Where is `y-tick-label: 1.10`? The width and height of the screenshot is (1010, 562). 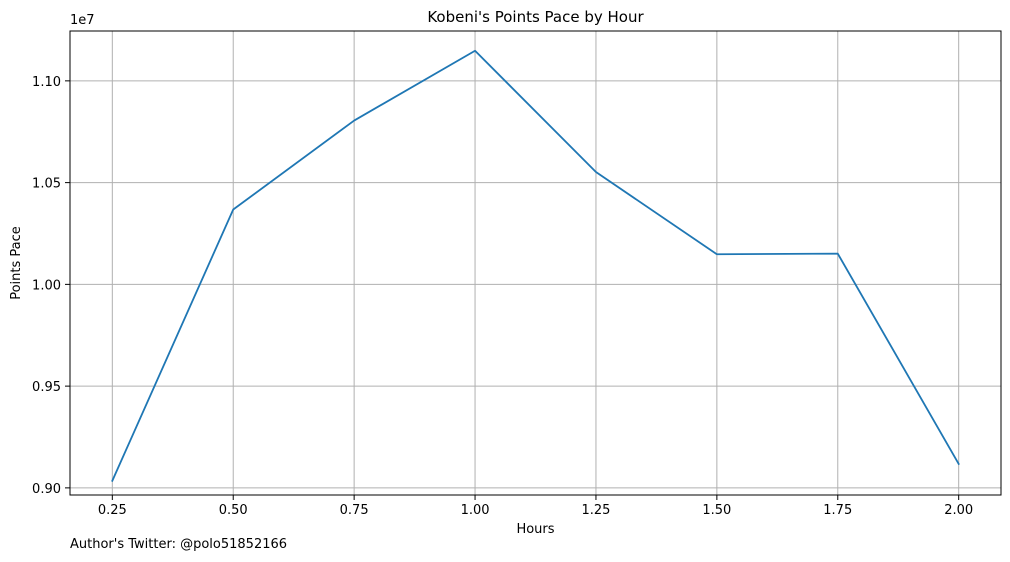
y-tick-label: 1.10 is located at coordinates (46, 82).